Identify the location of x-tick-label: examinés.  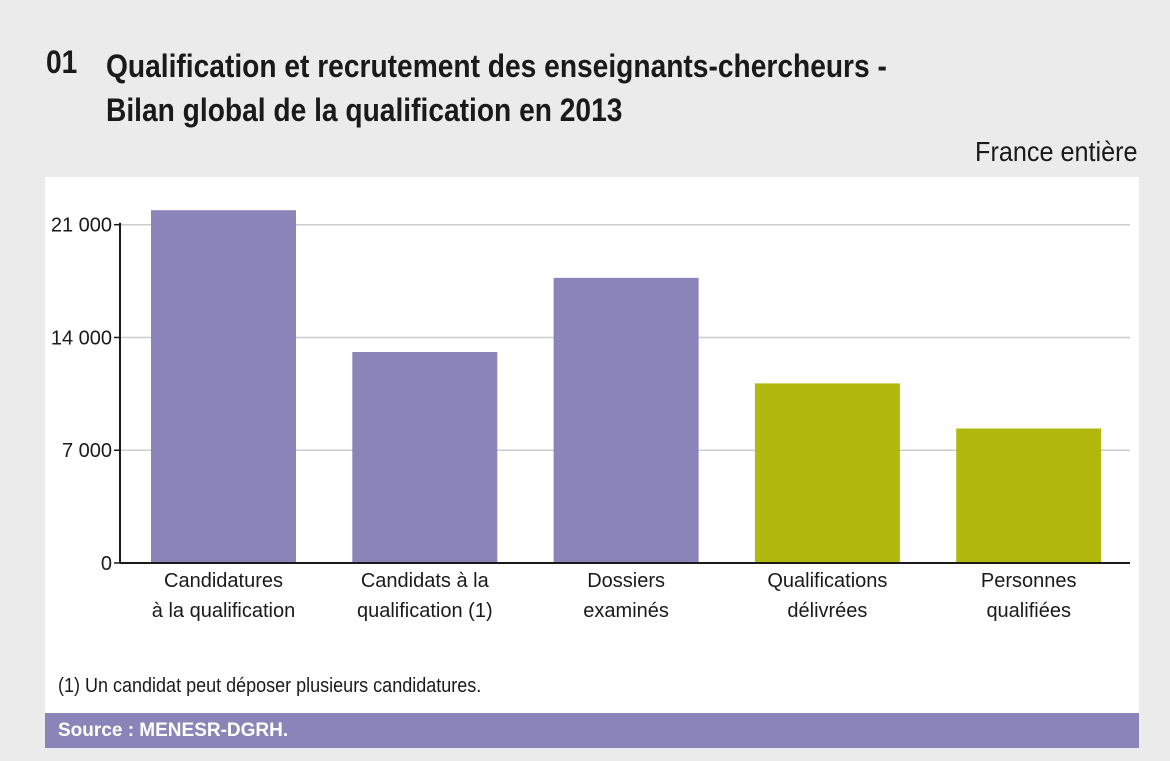
(626, 611).